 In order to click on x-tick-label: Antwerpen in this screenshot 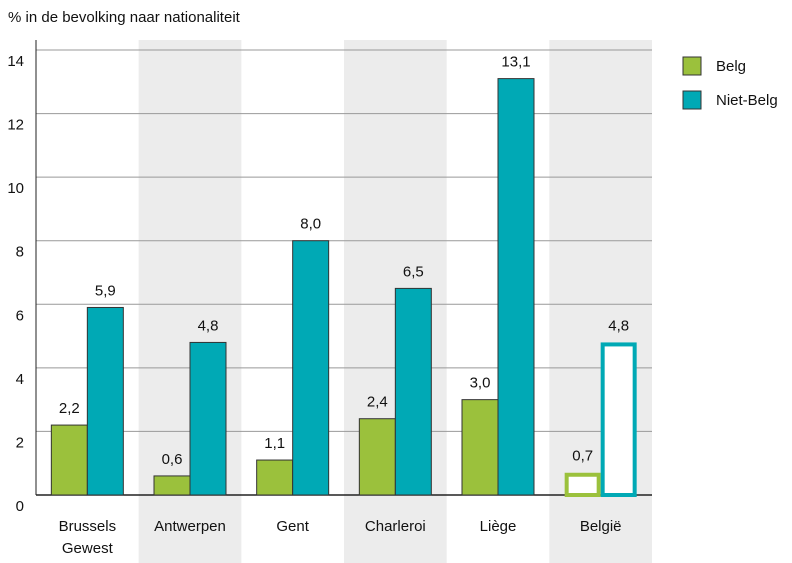, I will do `click(190, 526)`.